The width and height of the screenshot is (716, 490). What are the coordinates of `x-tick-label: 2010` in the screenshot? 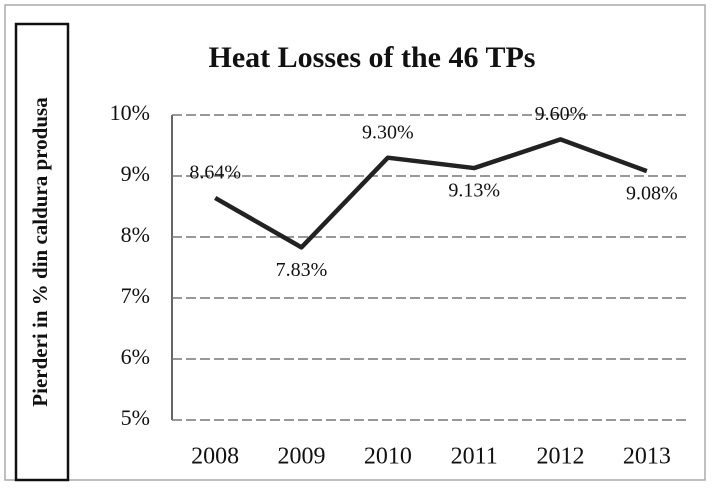 It's located at (388, 457).